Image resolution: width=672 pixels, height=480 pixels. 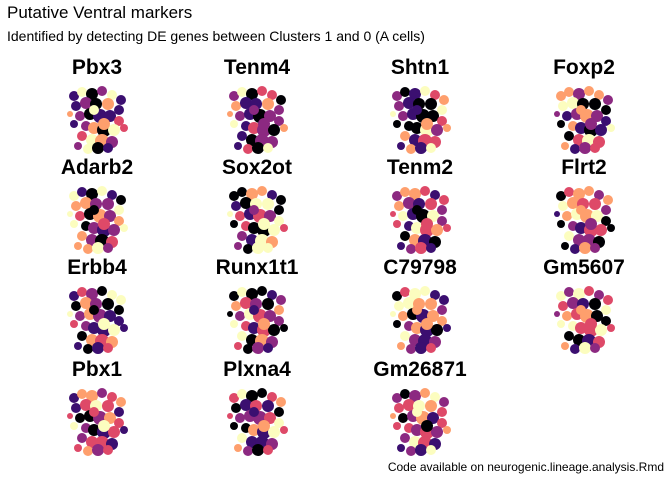 What do you see at coordinates (97, 306) in the screenshot?
I see `facet-panel: Erbb4` at bounding box center [97, 306].